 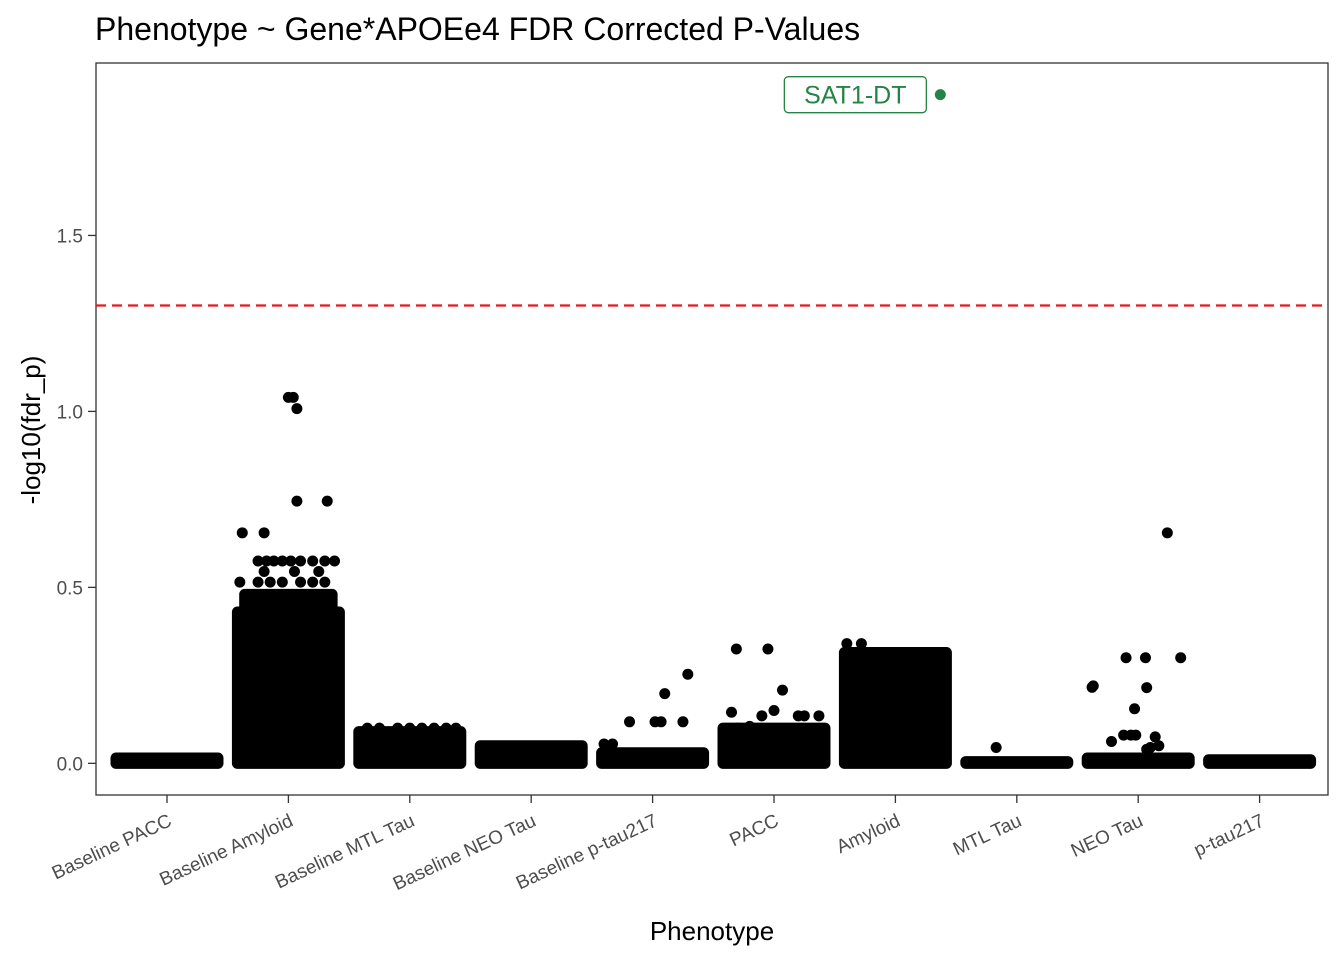 I want to click on annotation-label-1: SAT1-DT, so click(x=855, y=96).